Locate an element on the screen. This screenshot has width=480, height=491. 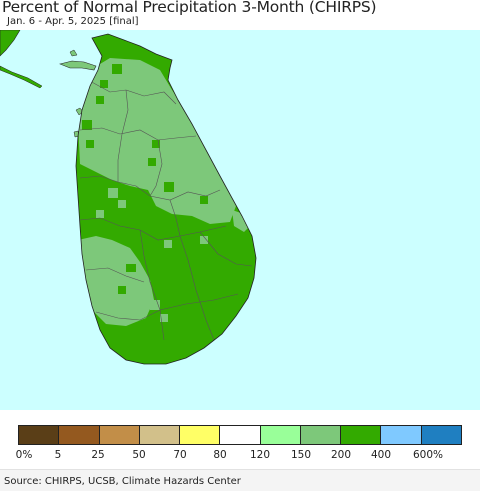
legend-tick: 25 is located at coordinates (98, 455).